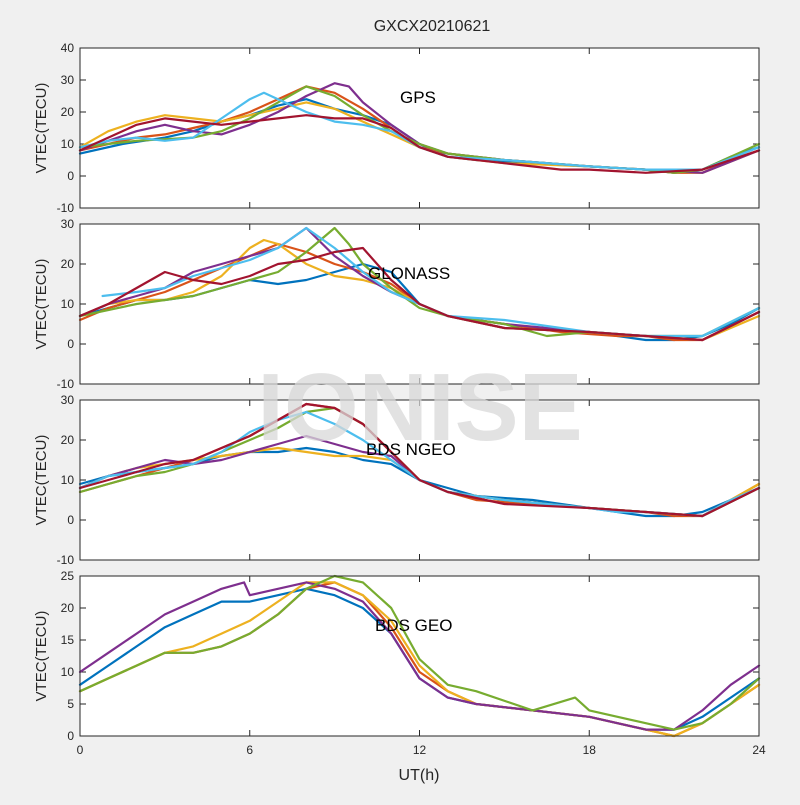 The image size is (800, 805). Describe the element at coordinates (413, 625) in the screenshot. I see `panel-label: BDS GEO` at that location.